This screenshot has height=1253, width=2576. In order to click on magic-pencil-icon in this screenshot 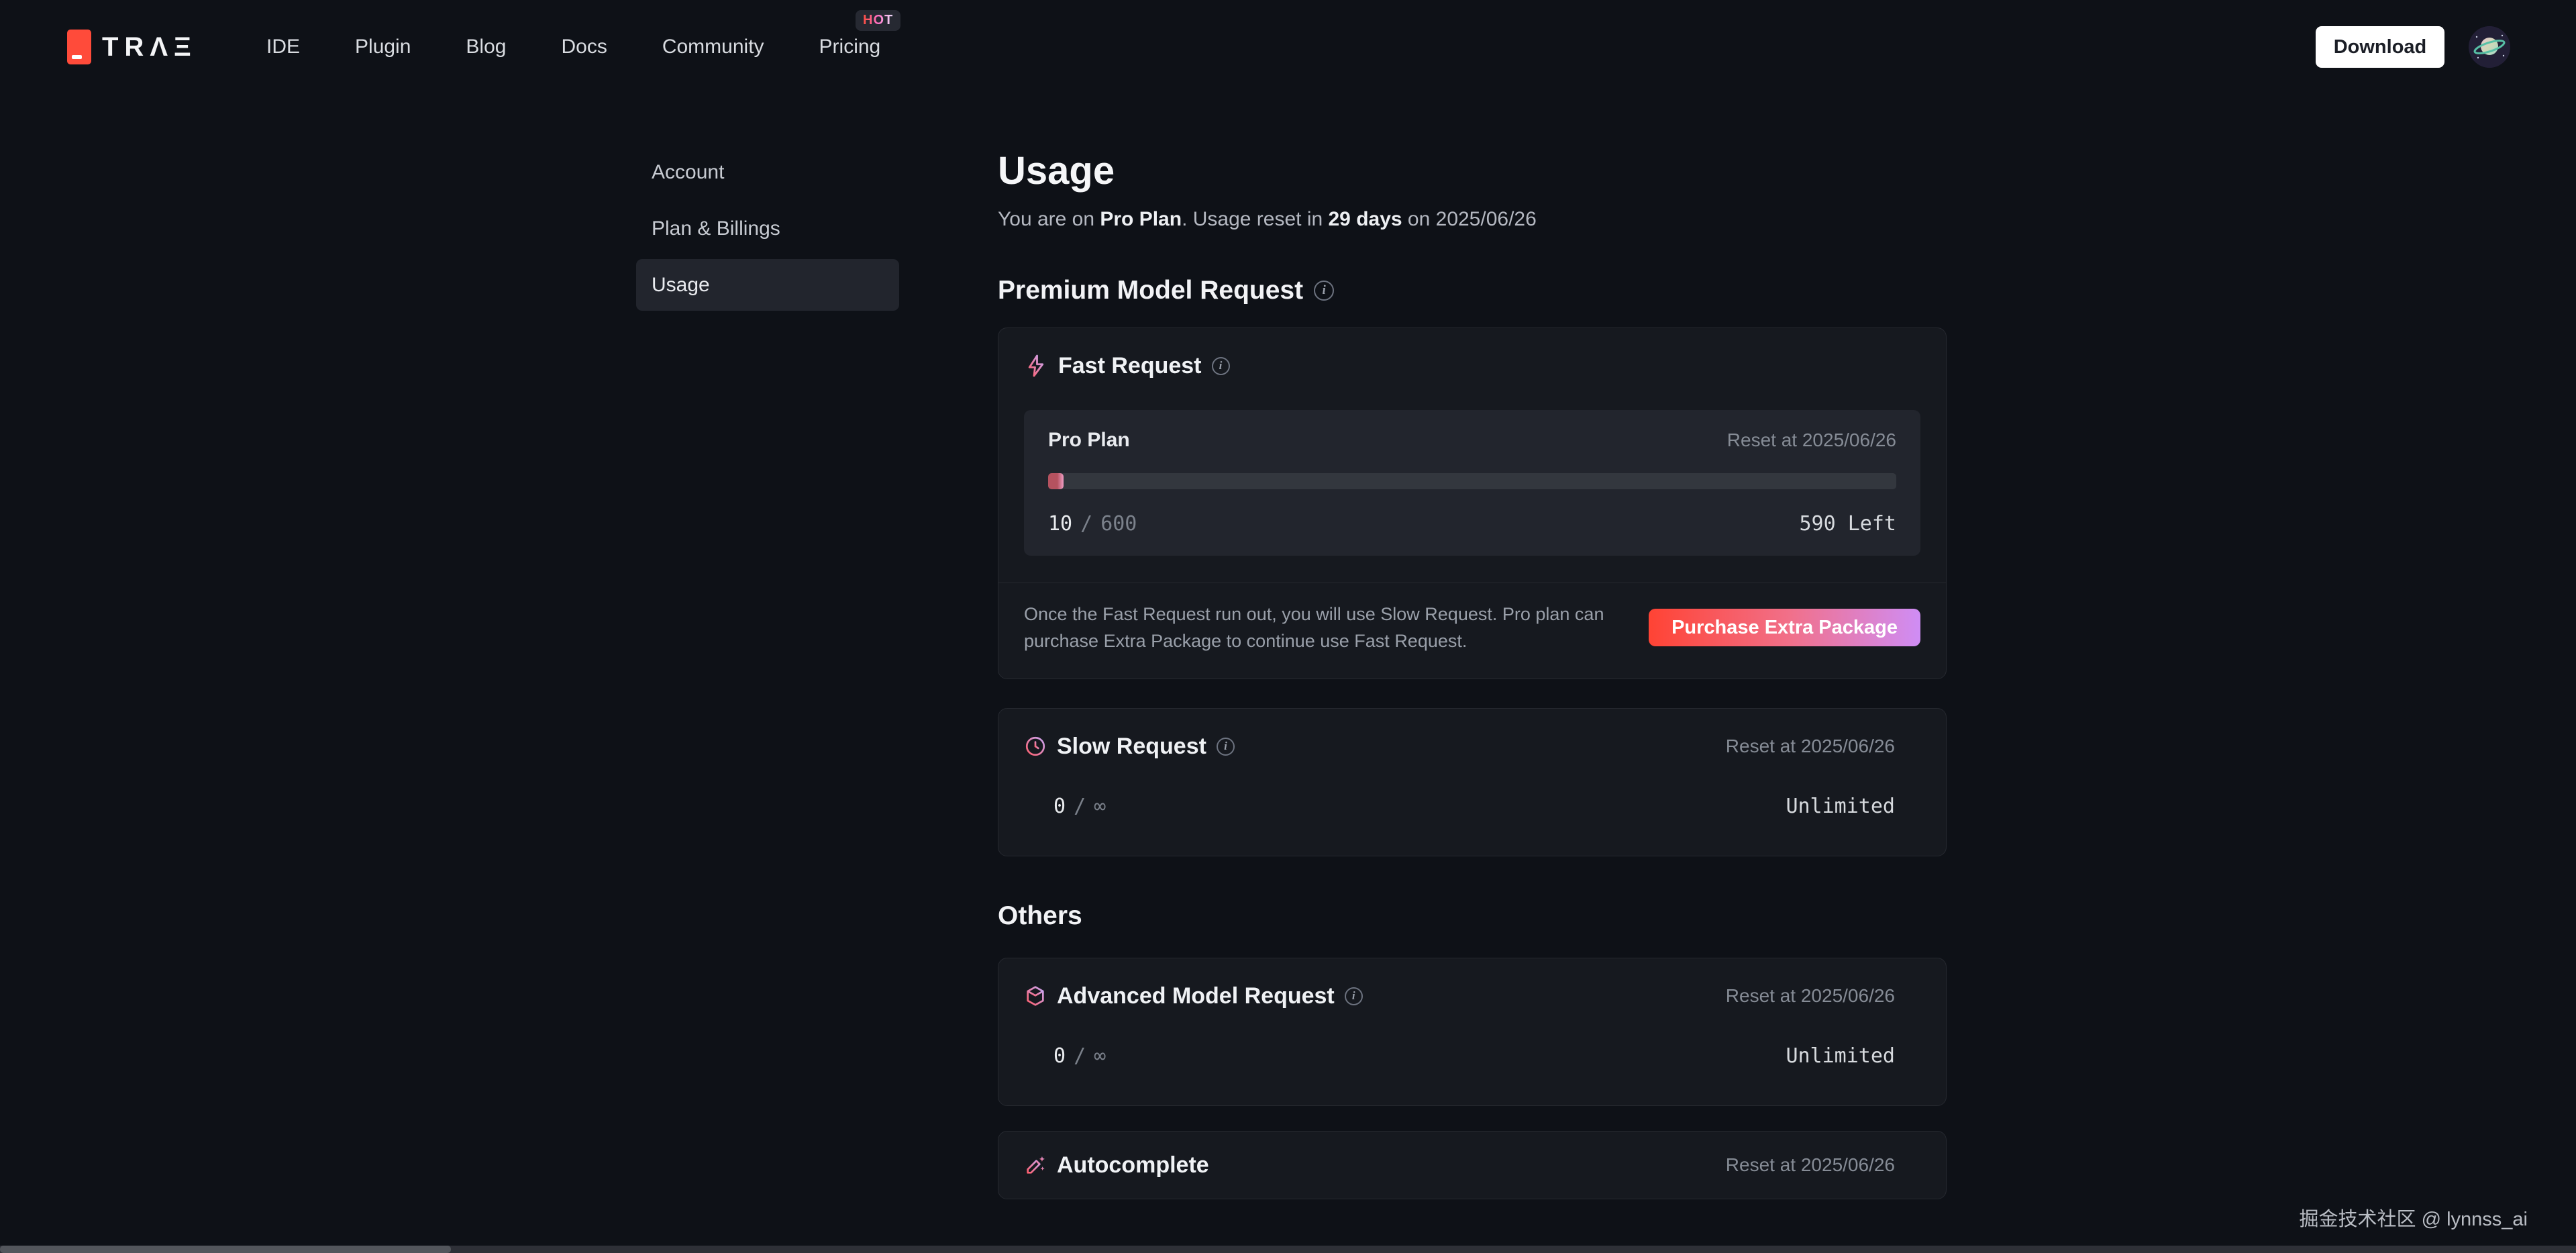, I will do `click(1035, 1165)`.